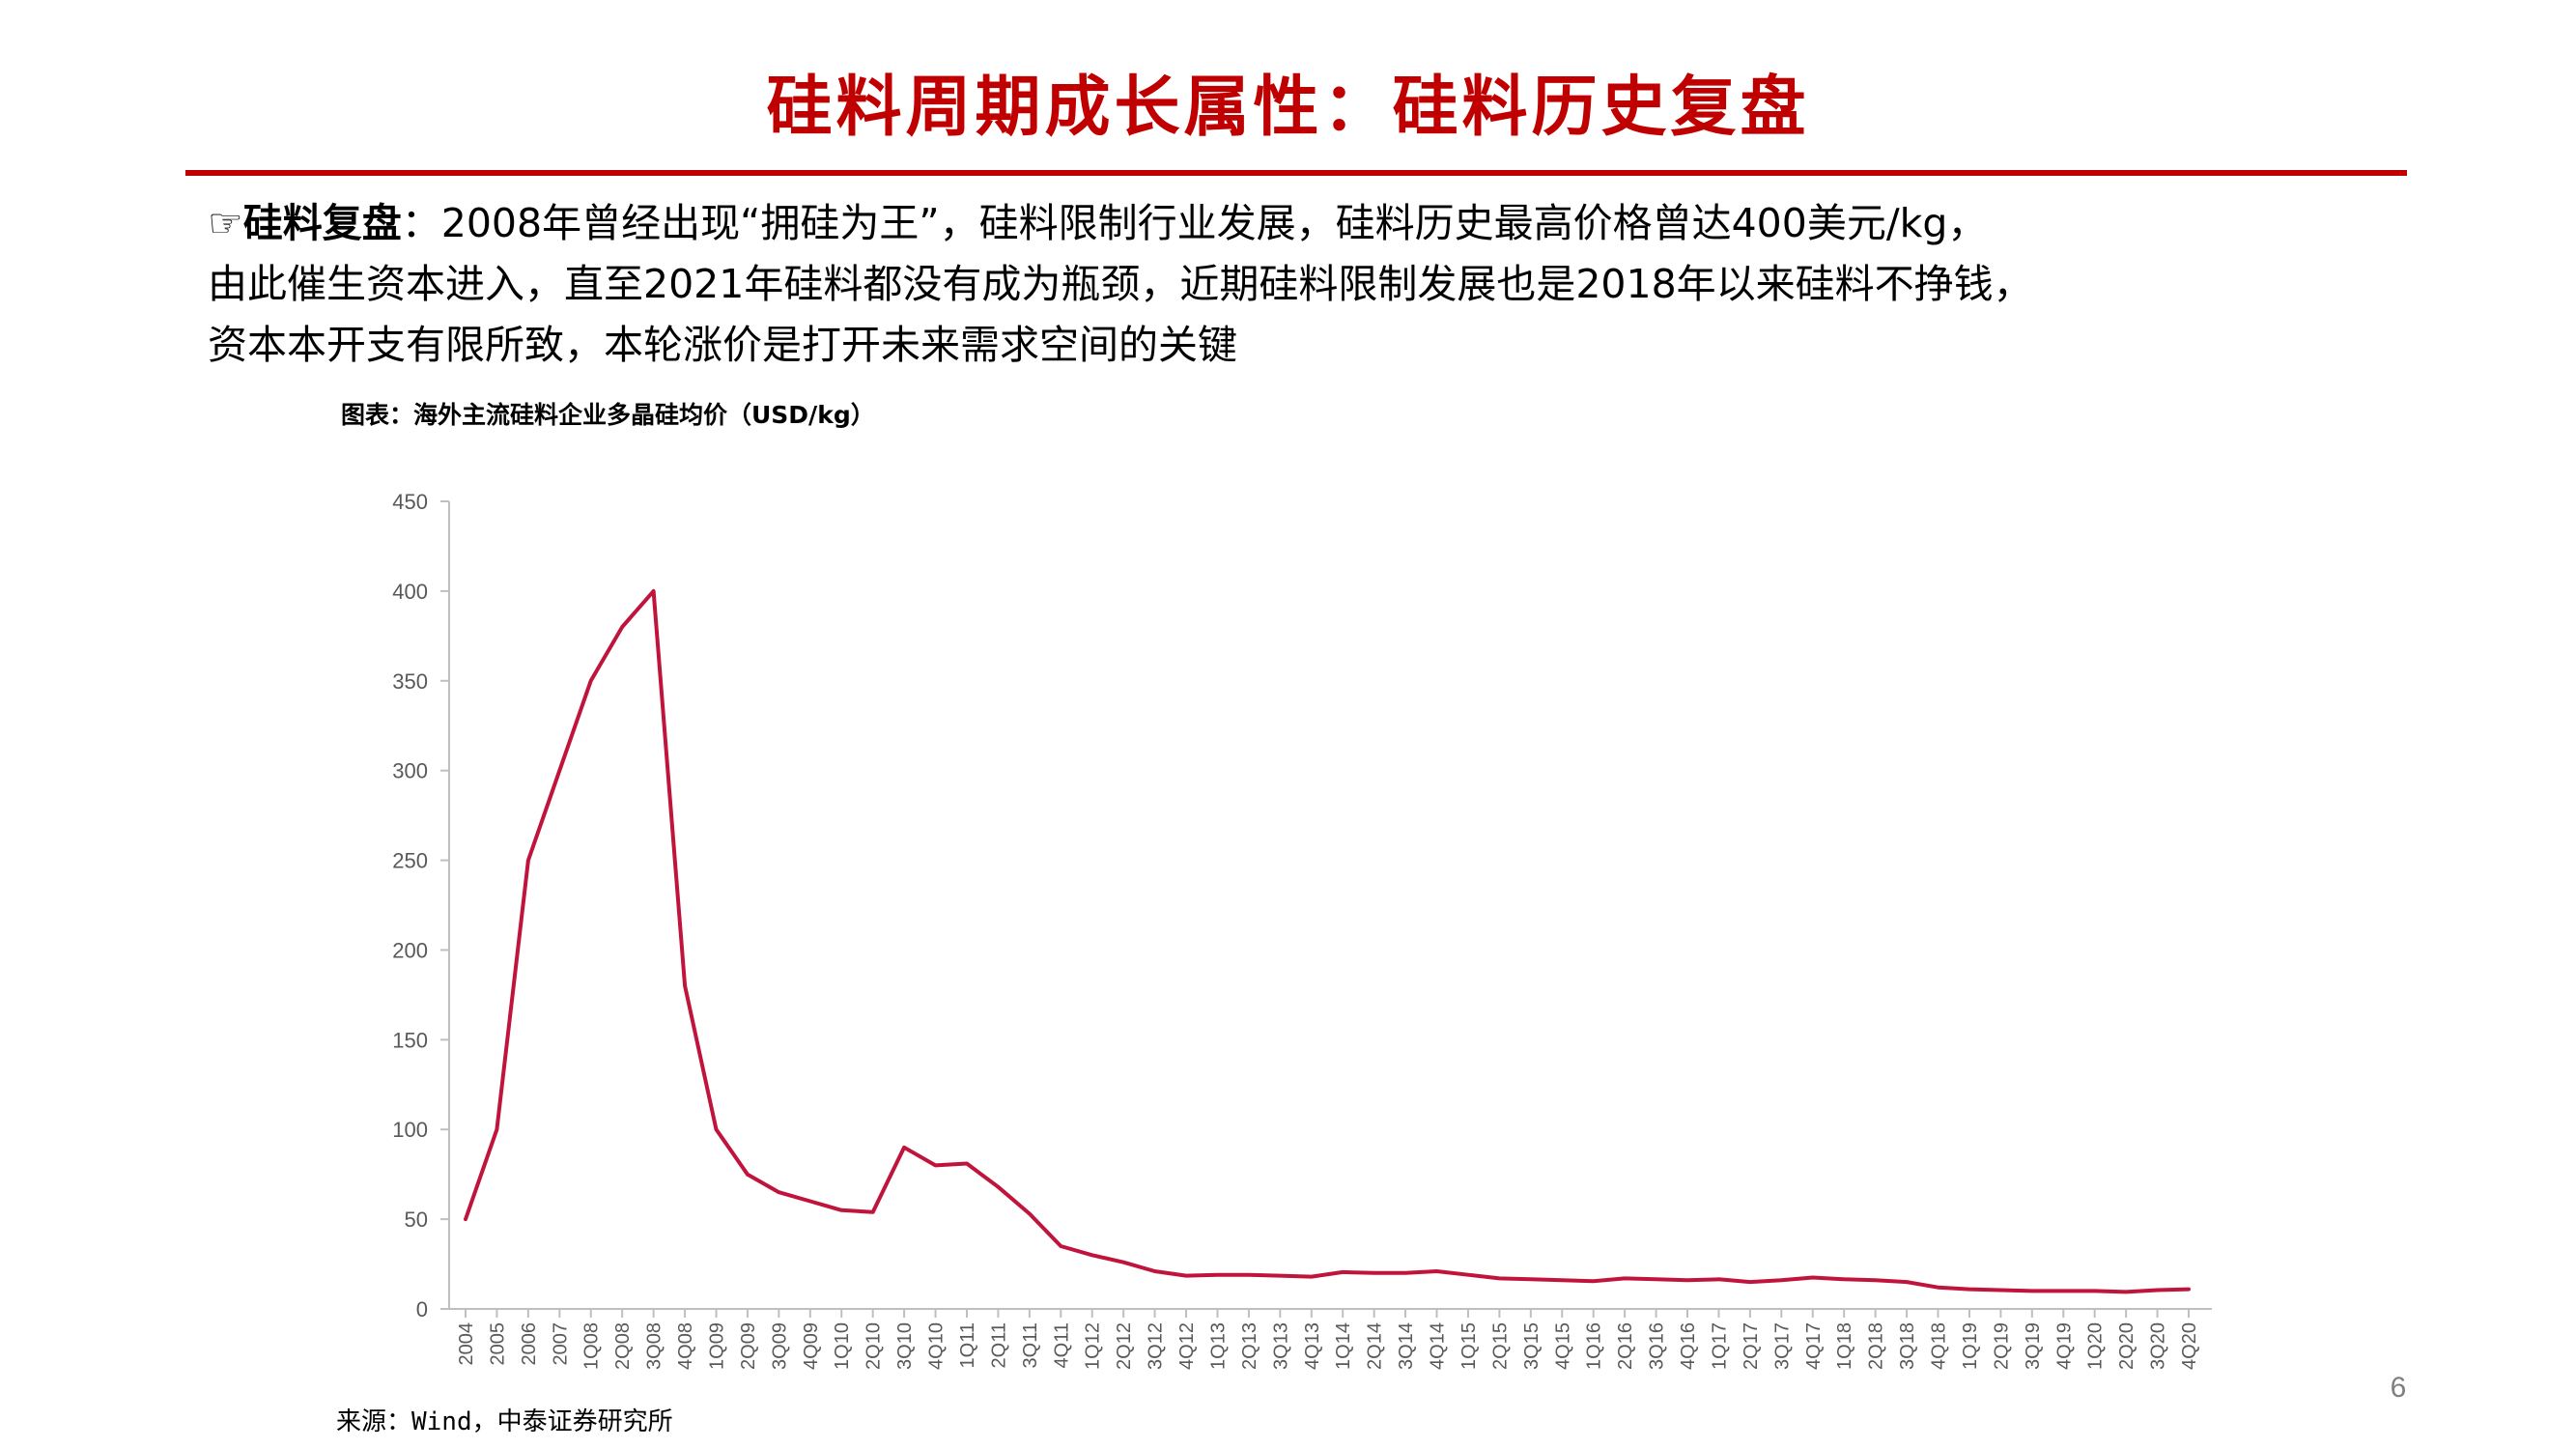  What do you see at coordinates (1500, 1346) in the screenshot?
I see `x-tick-label: 2Q15` at bounding box center [1500, 1346].